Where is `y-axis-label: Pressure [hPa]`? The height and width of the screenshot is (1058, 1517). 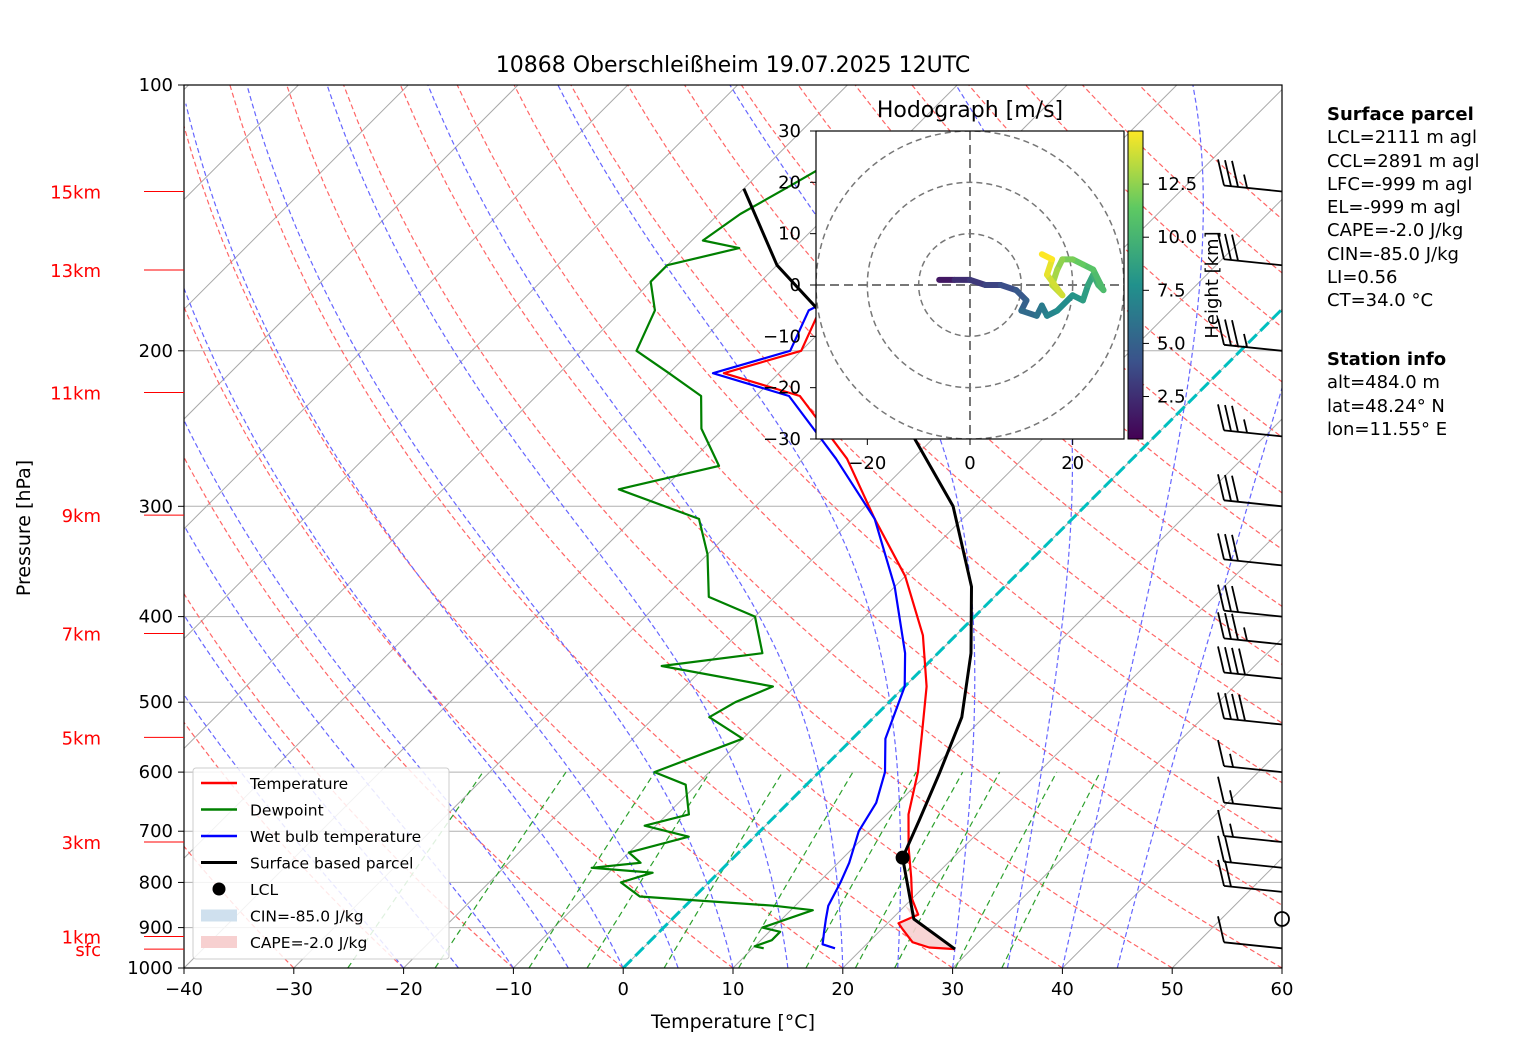
y-axis-label: Pressure [hPa] is located at coordinates (24, 528).